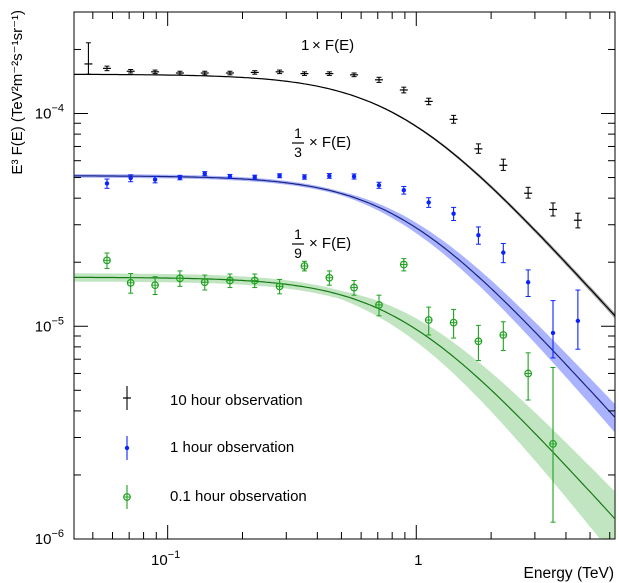 Image resolution: width=619 pixels, height=583 pixels. I want to click on annotation-3-text: × F(E), so click(330, 243).